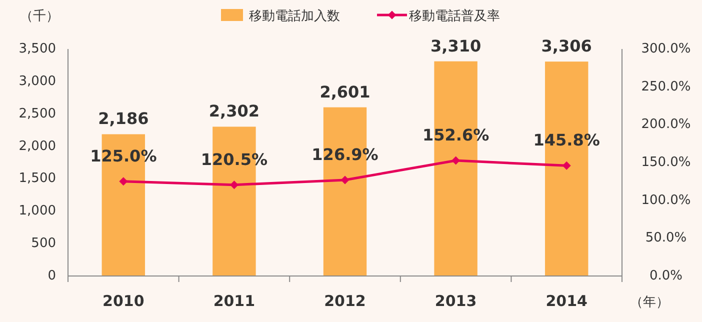 The height and width of the screenshot is (322, 702). I want to click on x-axis-title: （年）, so click(649, 302).